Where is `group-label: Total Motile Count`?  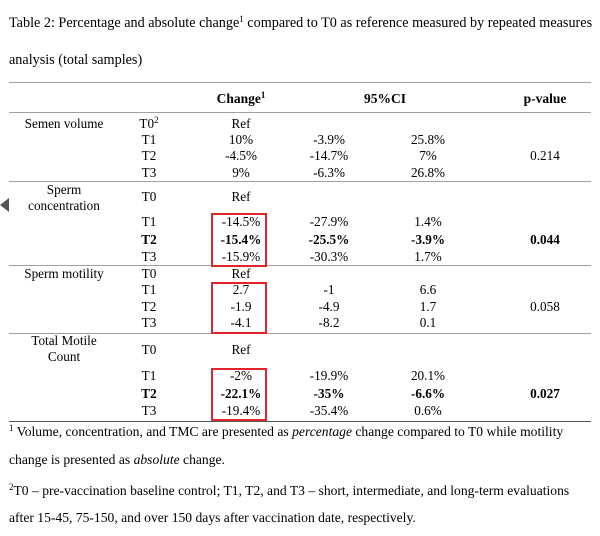
group-label: Total Motile Count is located at coordinates (64, 348).